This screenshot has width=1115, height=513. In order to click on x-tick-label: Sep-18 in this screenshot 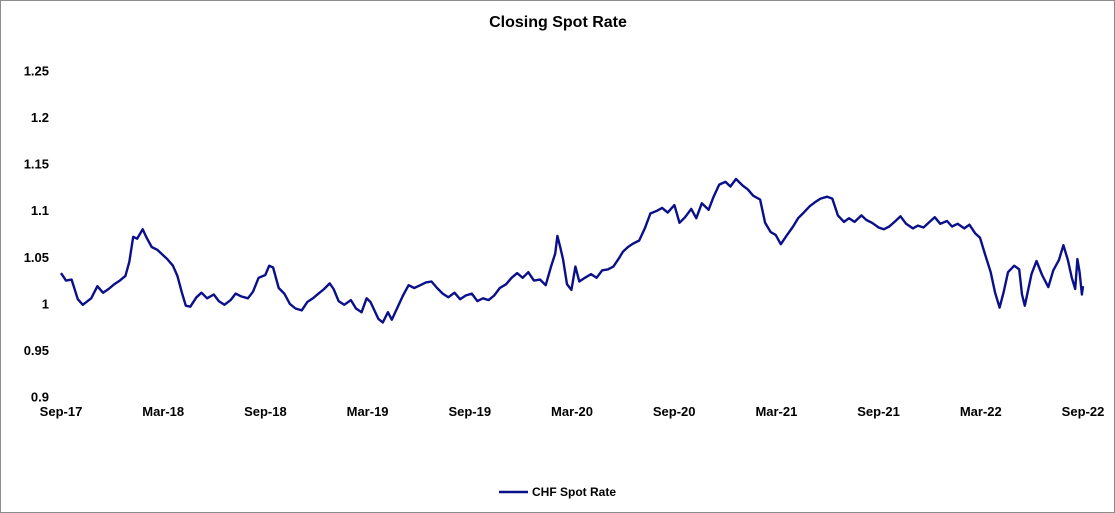, I will do `click(265, 411)`.